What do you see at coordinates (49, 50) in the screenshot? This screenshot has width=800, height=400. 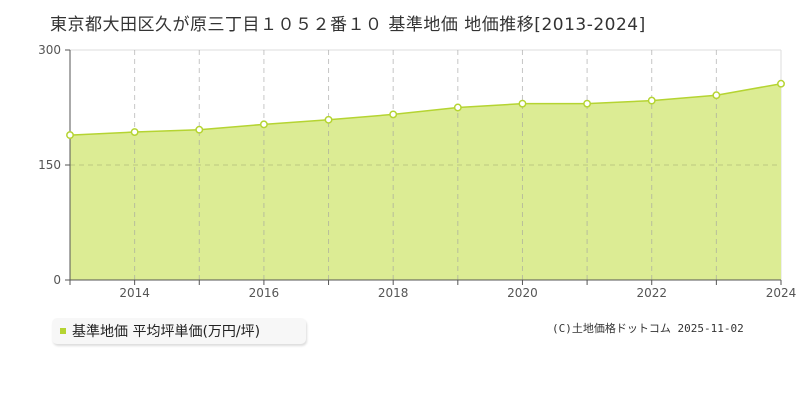 I see `y-tick-label: 300` at bounding box center [49, 50].